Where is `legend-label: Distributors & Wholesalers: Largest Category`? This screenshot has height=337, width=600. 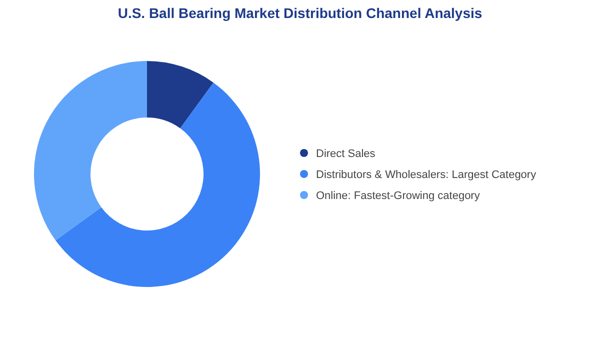
legend-label: Distributors & Wholesalers: Largest Category is located at coordinates (426, 175).